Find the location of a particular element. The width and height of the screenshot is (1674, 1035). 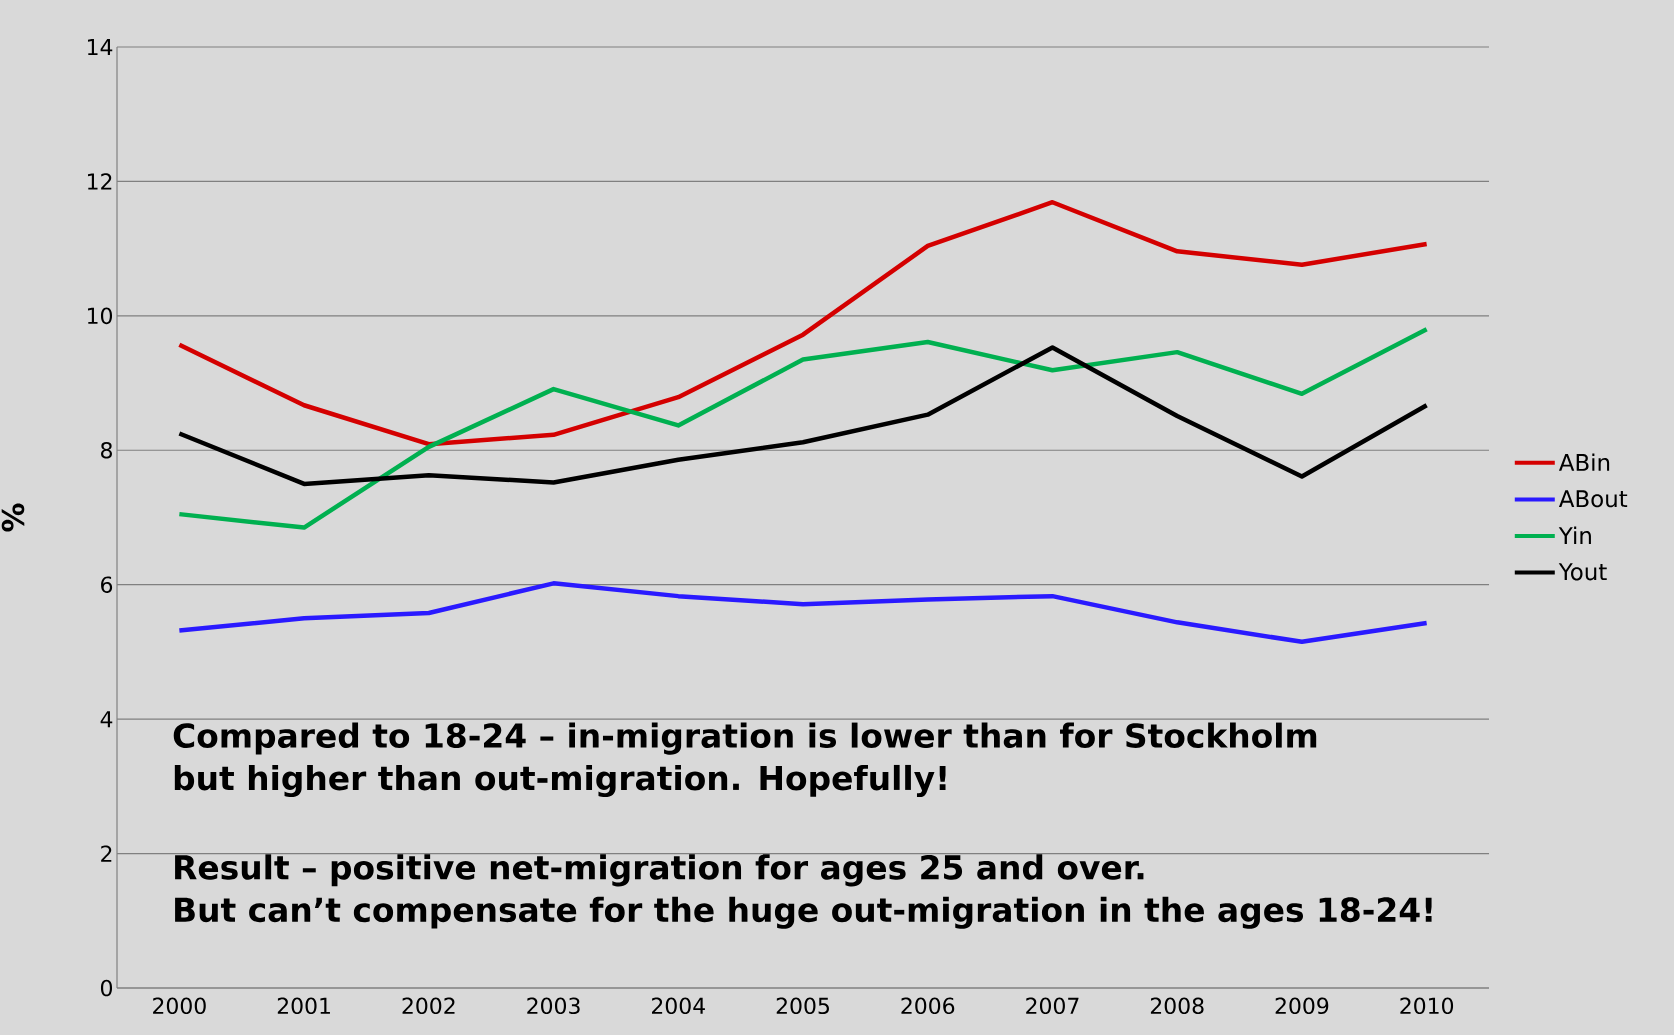

y-tick-label: 8 is located at coordinates (106, 450).